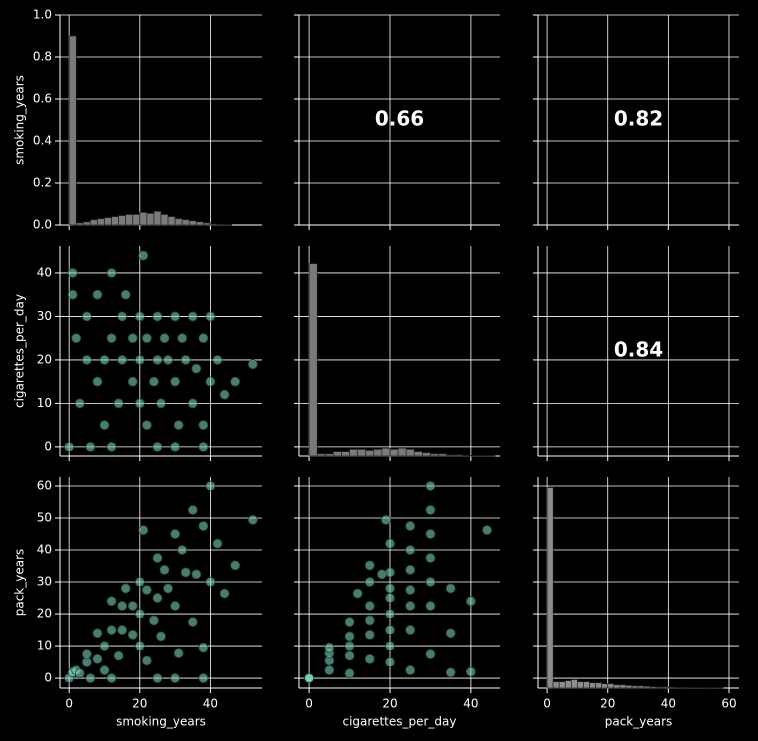  I want to click on y-tick-label: 40, so click(44, 550).